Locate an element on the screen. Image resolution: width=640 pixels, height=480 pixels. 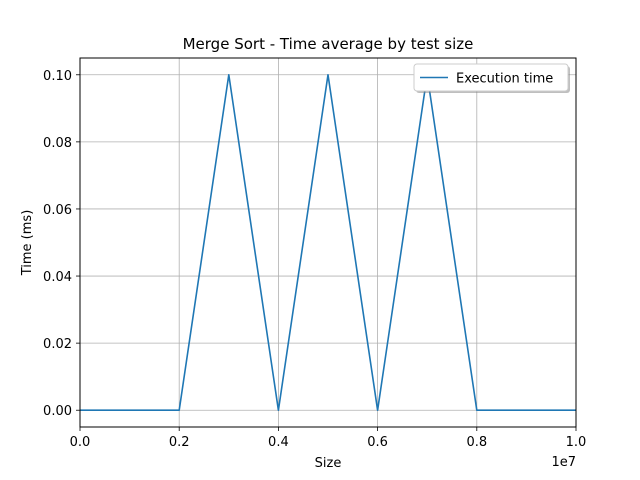
legend-box is located at coordinates (491, 77).